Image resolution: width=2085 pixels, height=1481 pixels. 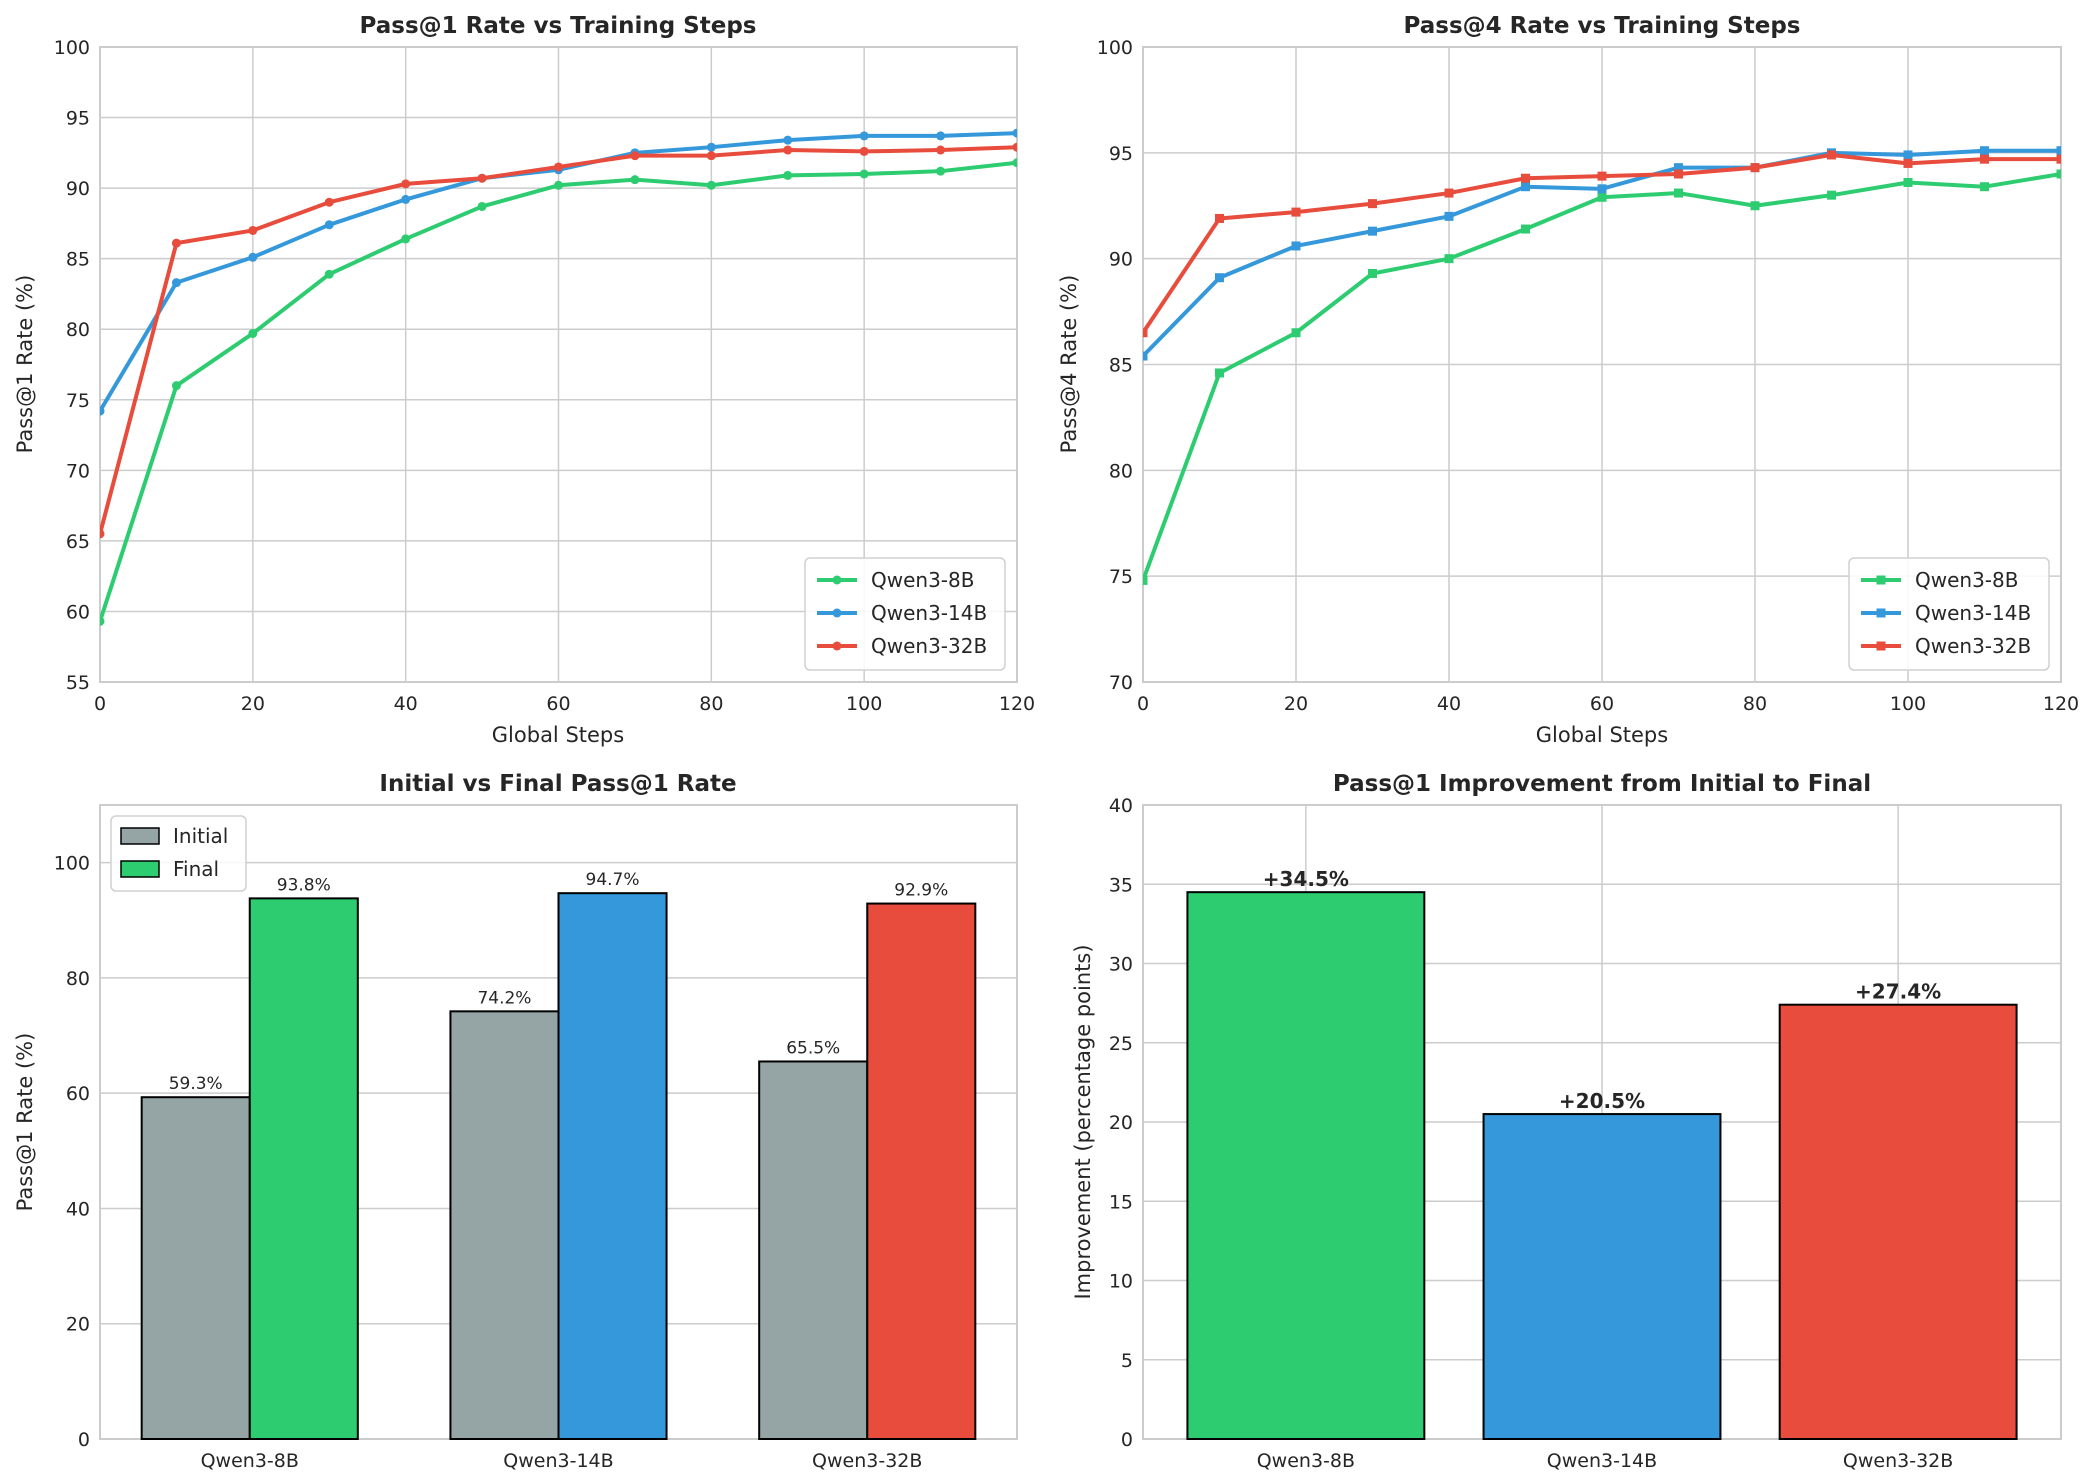 I want to click on x-tick-label: 100, so click(x=1908, y=704).